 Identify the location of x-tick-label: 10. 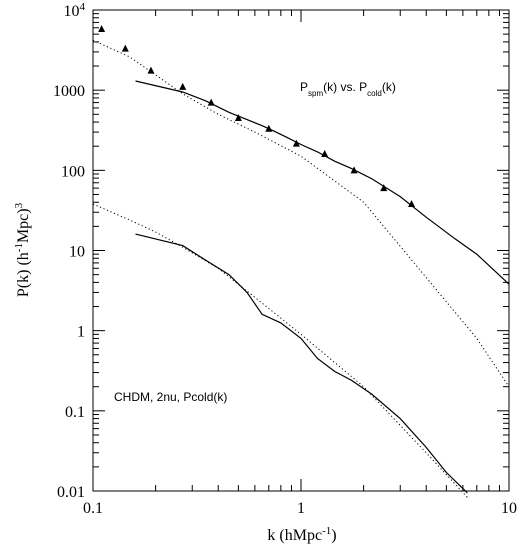
(509, 508).